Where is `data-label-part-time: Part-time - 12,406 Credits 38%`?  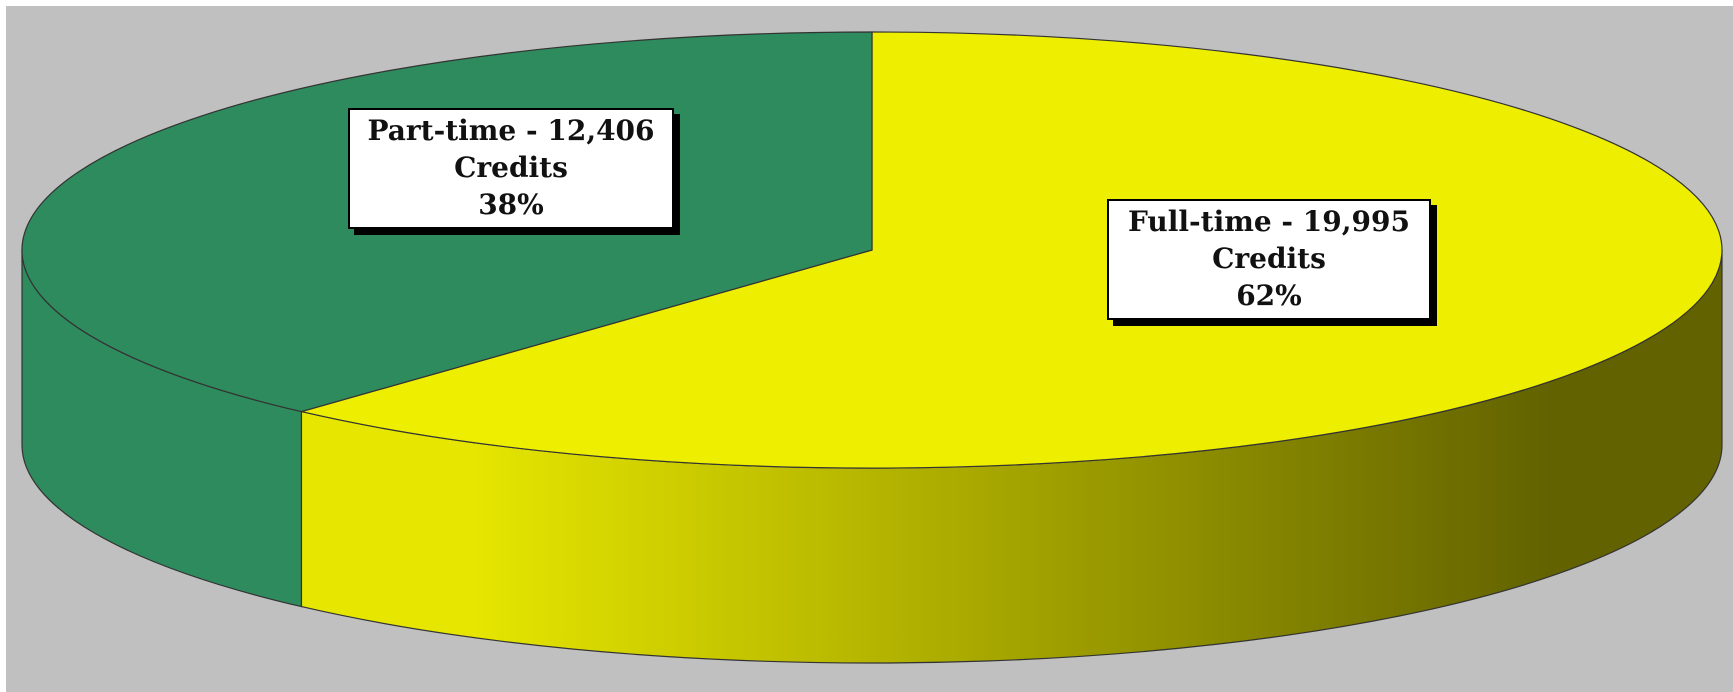
data-label-part-time: Part-time - 12,406 Credits 38% is located at coordinates (511, 168).